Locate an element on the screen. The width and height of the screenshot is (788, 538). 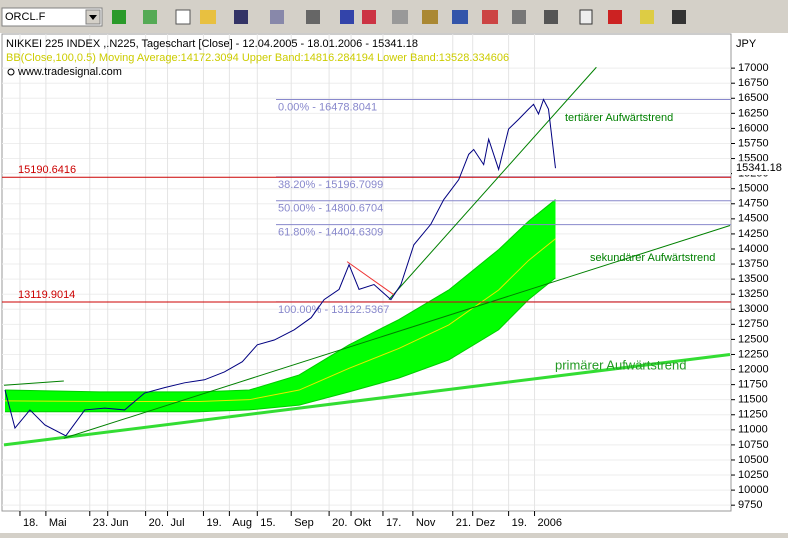
y-tick-label: 16750 is located at coordinates (753, 83).